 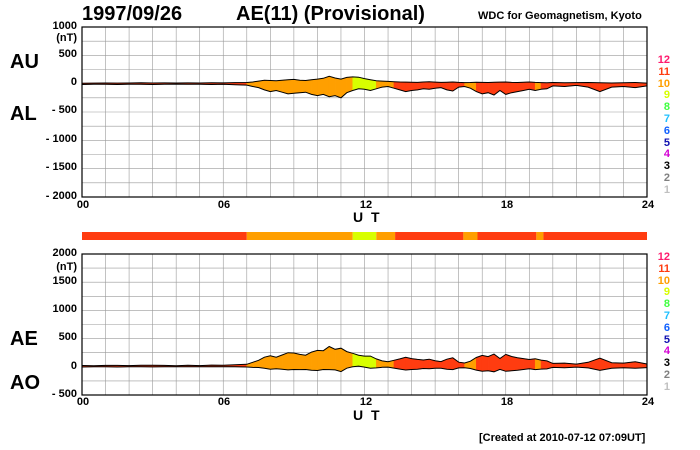 What do you see at coordinates (67, 337) in the screenshot?
I see `lower-ytick-label: 500` at bounding box center [67, 337].